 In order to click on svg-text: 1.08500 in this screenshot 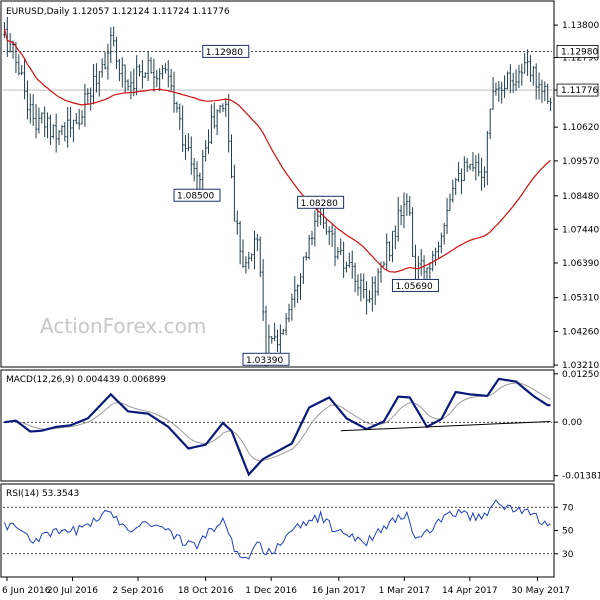, I will do `click(195, 197)`.